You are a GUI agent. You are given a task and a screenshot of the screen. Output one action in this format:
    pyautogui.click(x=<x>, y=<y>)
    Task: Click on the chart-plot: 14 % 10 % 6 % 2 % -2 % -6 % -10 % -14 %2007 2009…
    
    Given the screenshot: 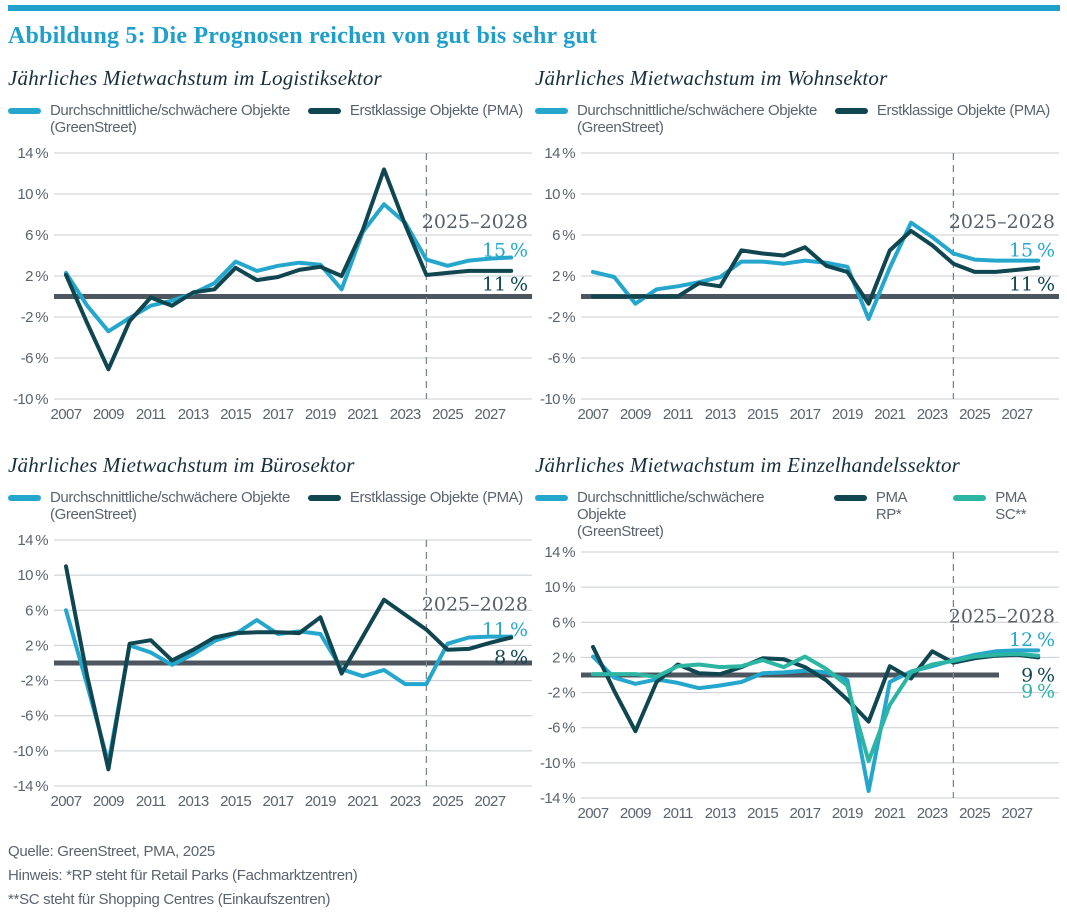 What is the action you would take?
    pyautogui.click(x=272, y=671)
    